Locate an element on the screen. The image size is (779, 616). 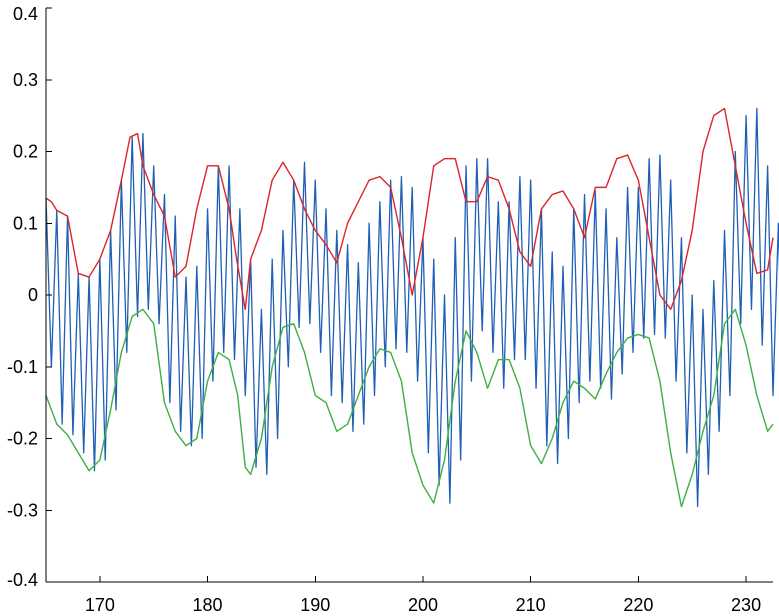
x-tick-label: 210 is located at coordinates (531, 605).